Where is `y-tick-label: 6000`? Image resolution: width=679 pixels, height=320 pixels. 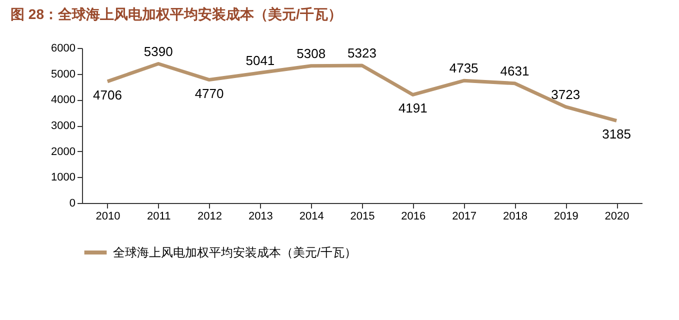 y-tick-label: 6000 is located at coordinates (63, 48).